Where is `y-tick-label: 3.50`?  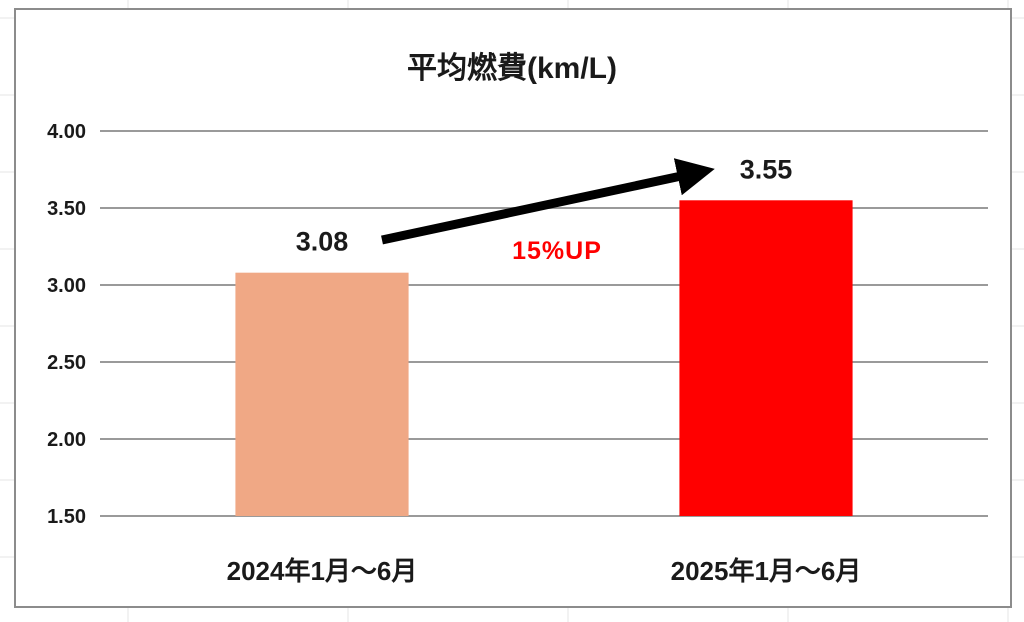 y-tick-label: 3.50 is located at coordinates (66, 209).